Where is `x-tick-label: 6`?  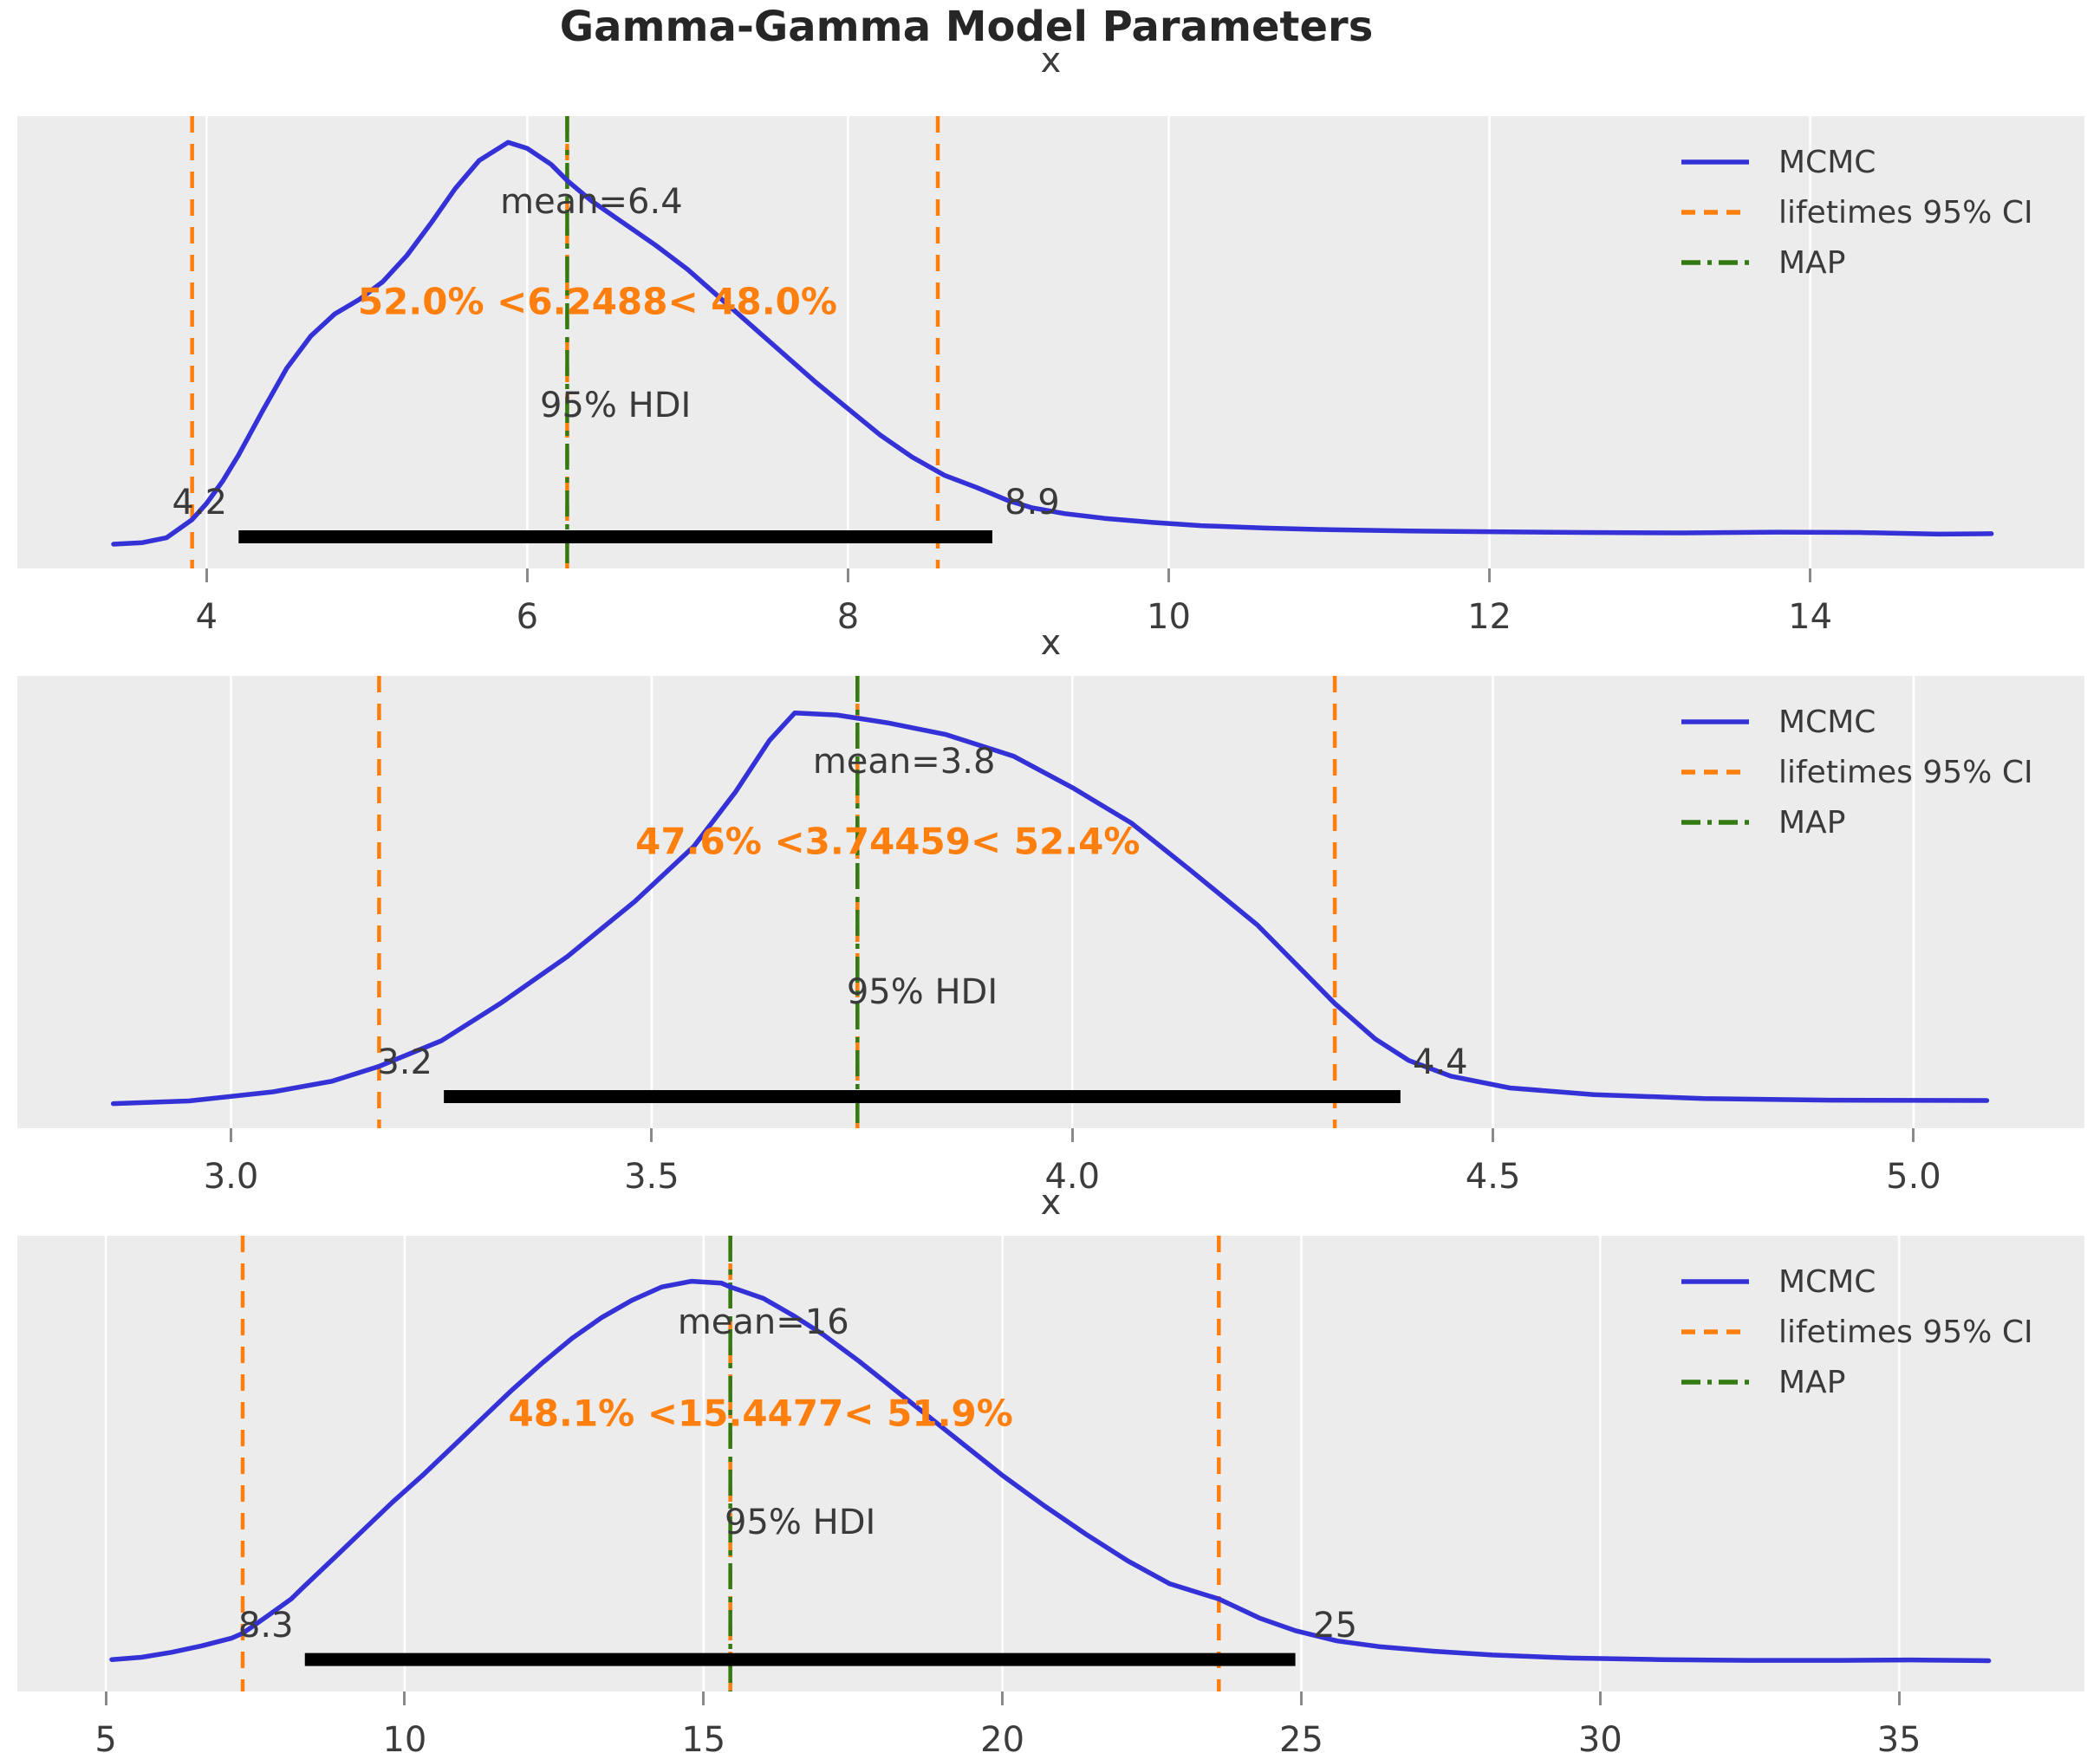
x-tick-label: 6 is located at coordinates (527, 617).